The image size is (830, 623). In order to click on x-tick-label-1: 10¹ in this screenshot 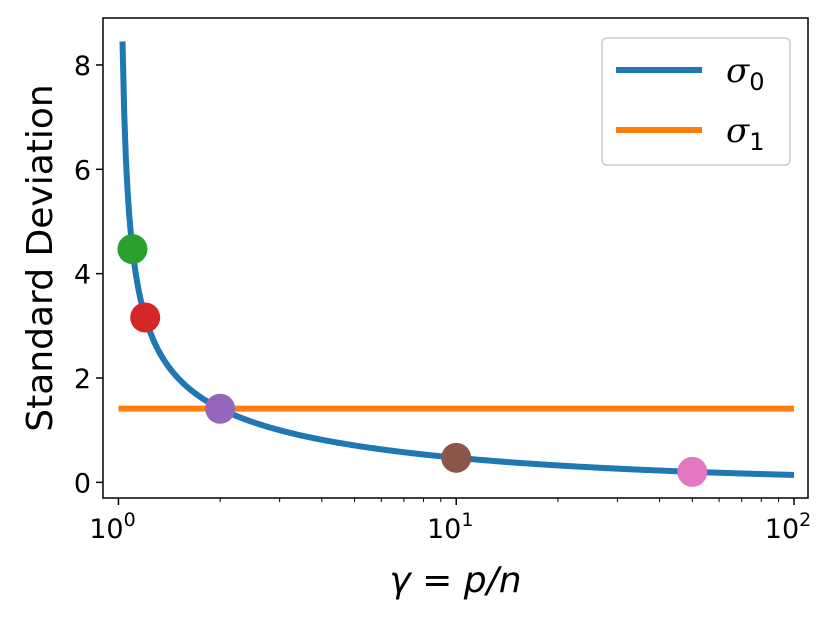, I will do `click(450, 527)`.